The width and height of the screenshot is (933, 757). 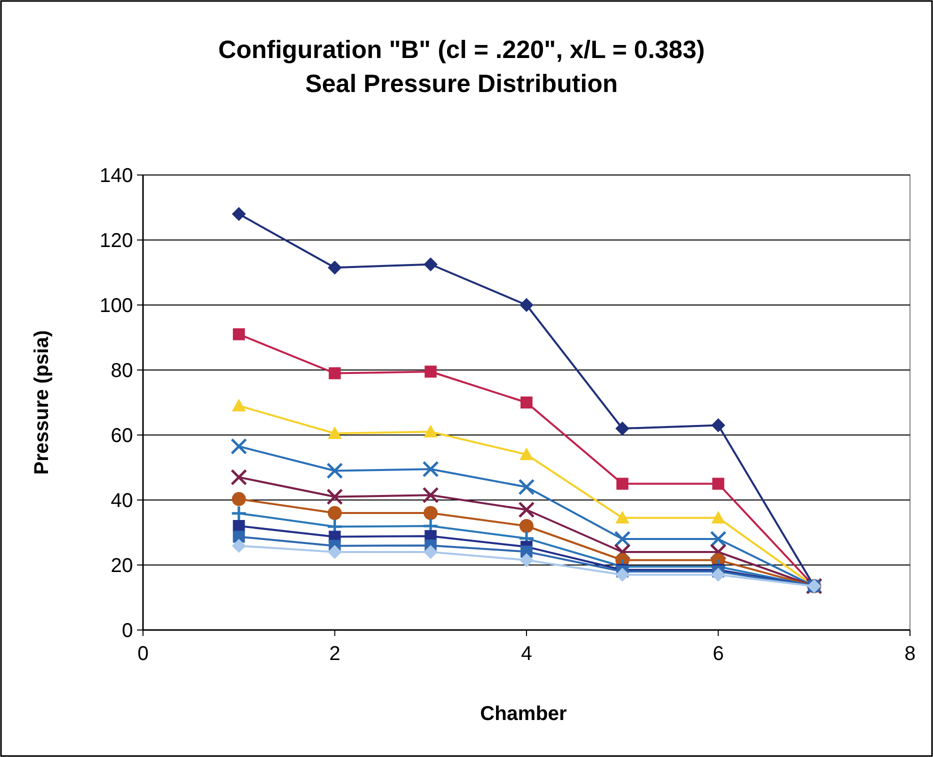 What do you see at coordinates (334, 654) in the screenshot?
I see `x-tick-label: 2` at bounding box center [334, 654].